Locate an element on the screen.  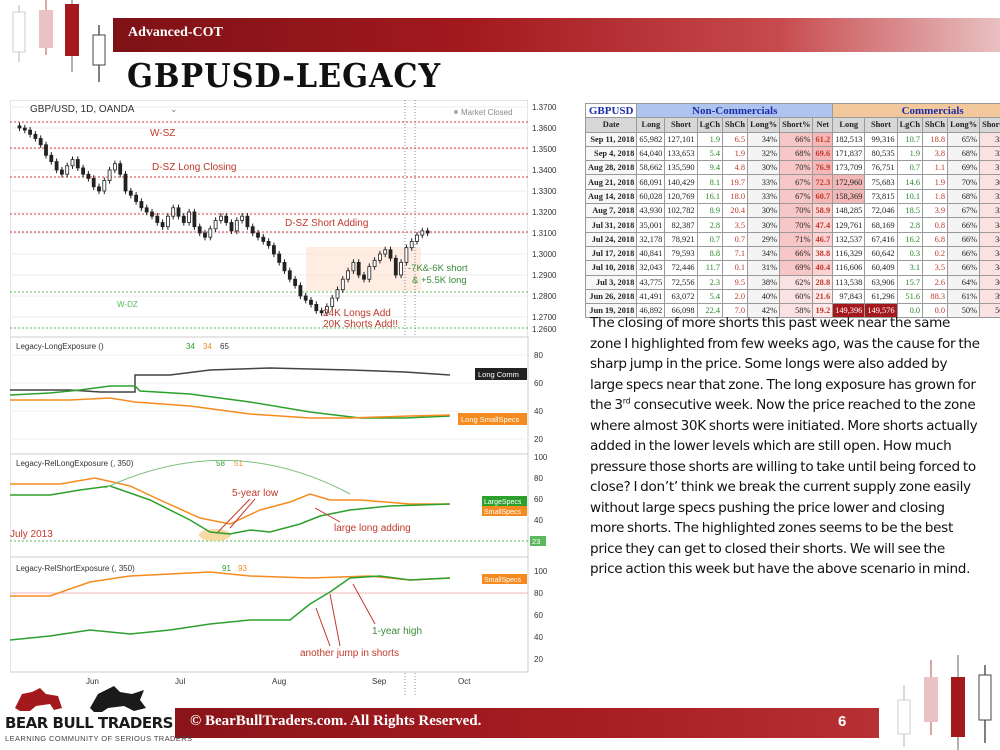
table-cell: 132,537 is located at coordinates (849, 239).